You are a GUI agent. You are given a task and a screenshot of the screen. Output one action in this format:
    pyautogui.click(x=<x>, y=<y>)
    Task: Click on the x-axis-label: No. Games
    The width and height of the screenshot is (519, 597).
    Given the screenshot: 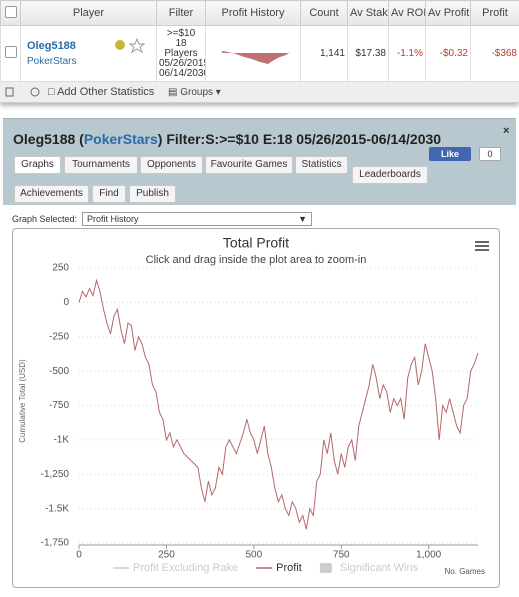 What is the action you would take?
    pyautogui.click(x=465, y=571)
    